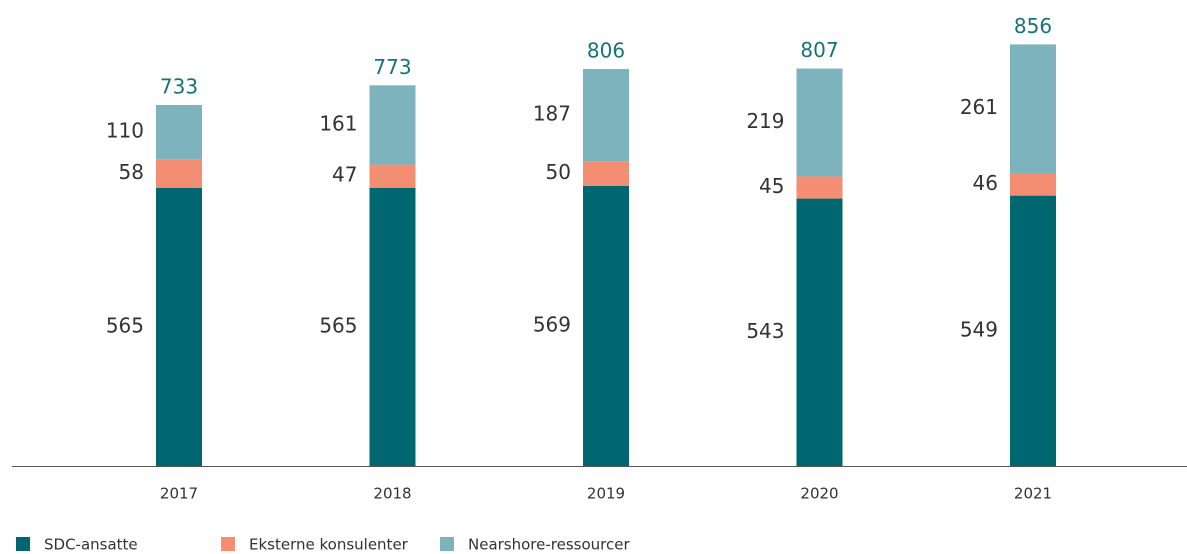  I want to click on segment-label: 58, so click(131, 172).